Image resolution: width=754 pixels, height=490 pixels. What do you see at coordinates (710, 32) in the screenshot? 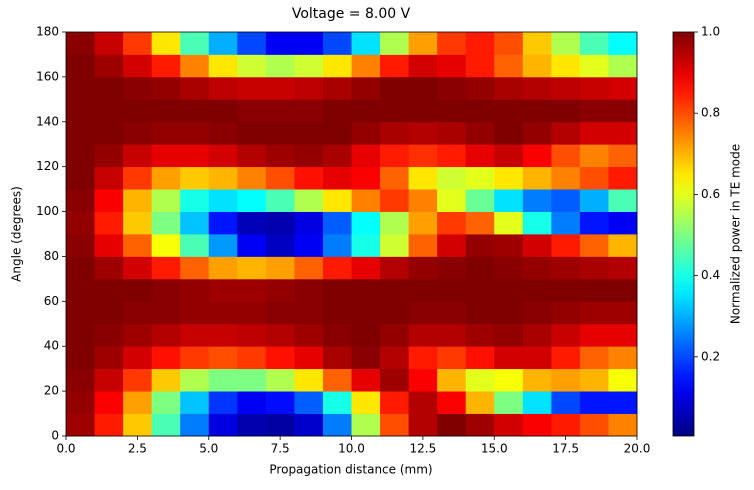
I see `colorbar-tick-label: 1.0` at bounding box center [710, 32].